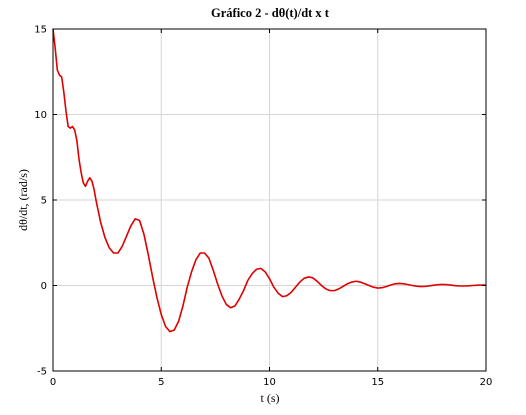  I want to click on x-tick-label: 10, so click(269, 382).